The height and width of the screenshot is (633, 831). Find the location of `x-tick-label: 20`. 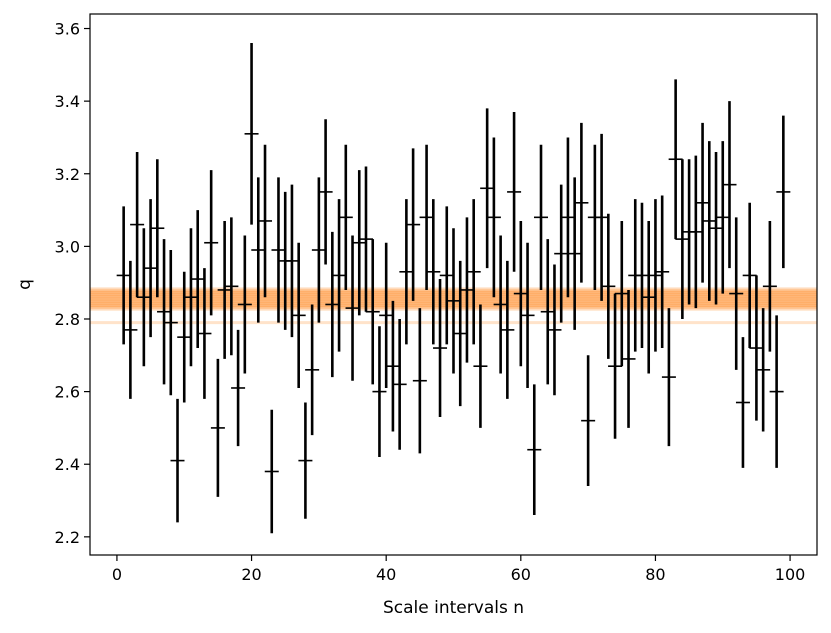

x-tick-label: 20 is located at coordinates (251, 574).